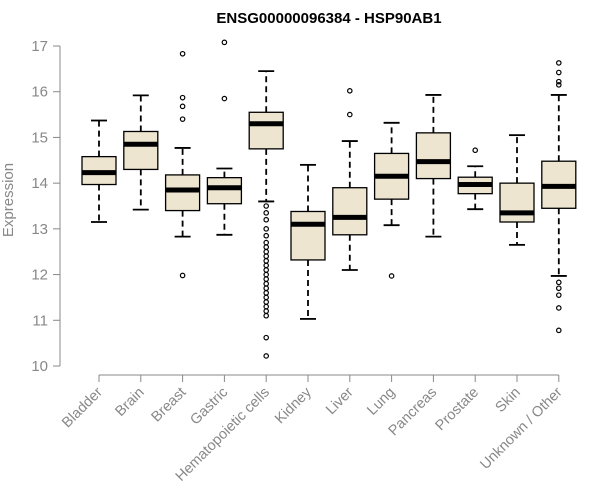  What do you see at coordinates (39, 137) in the screenshot?
I see `y-tick-label: 15` at bounding box center [39, 137].